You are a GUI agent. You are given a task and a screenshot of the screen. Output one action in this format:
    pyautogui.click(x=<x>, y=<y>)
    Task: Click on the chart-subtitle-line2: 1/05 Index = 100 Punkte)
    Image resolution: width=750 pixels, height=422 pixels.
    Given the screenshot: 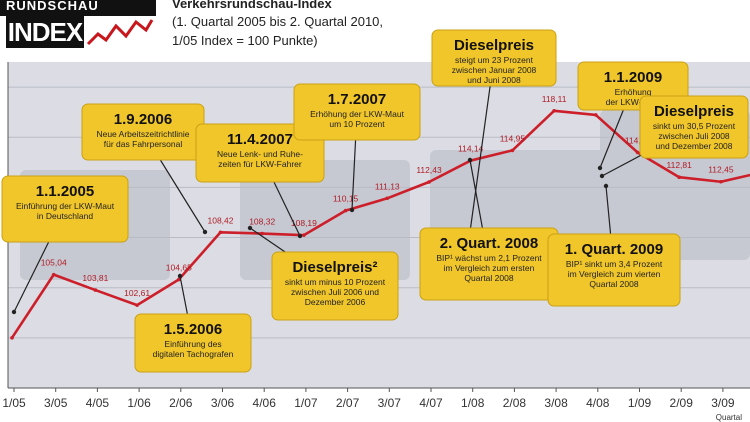 What is the action you would take?
    pyautogui.click(x=245, y=40)
    